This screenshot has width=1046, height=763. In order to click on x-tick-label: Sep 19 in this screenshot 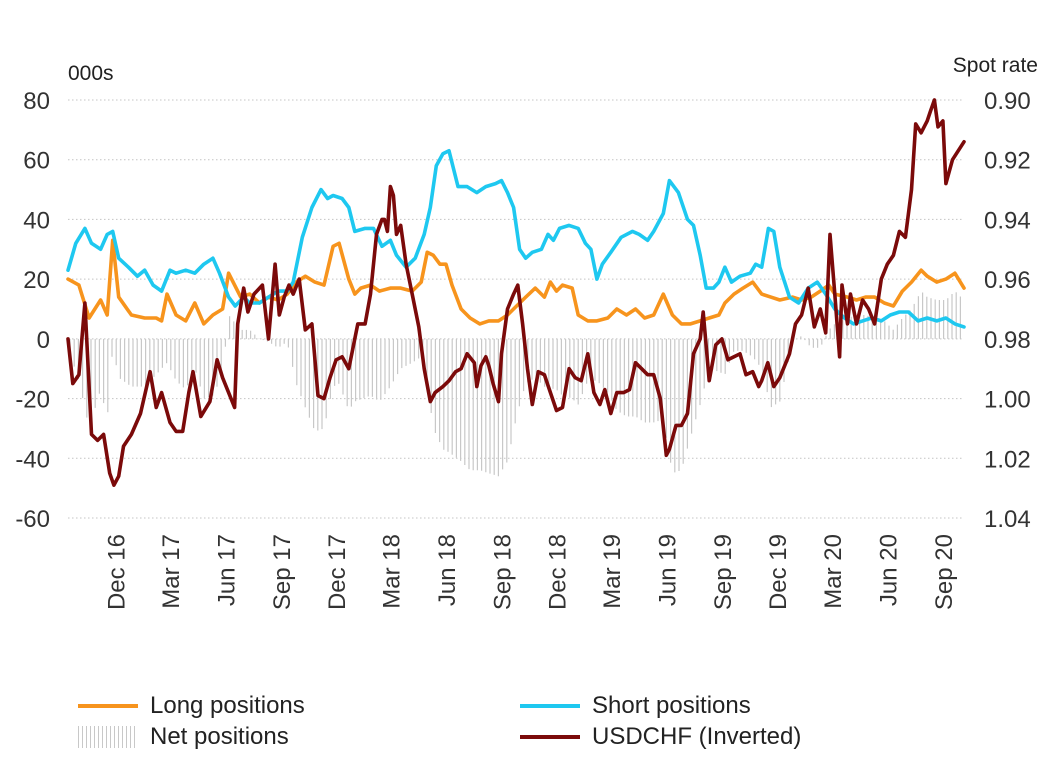, I will do `click(723, 572)`.